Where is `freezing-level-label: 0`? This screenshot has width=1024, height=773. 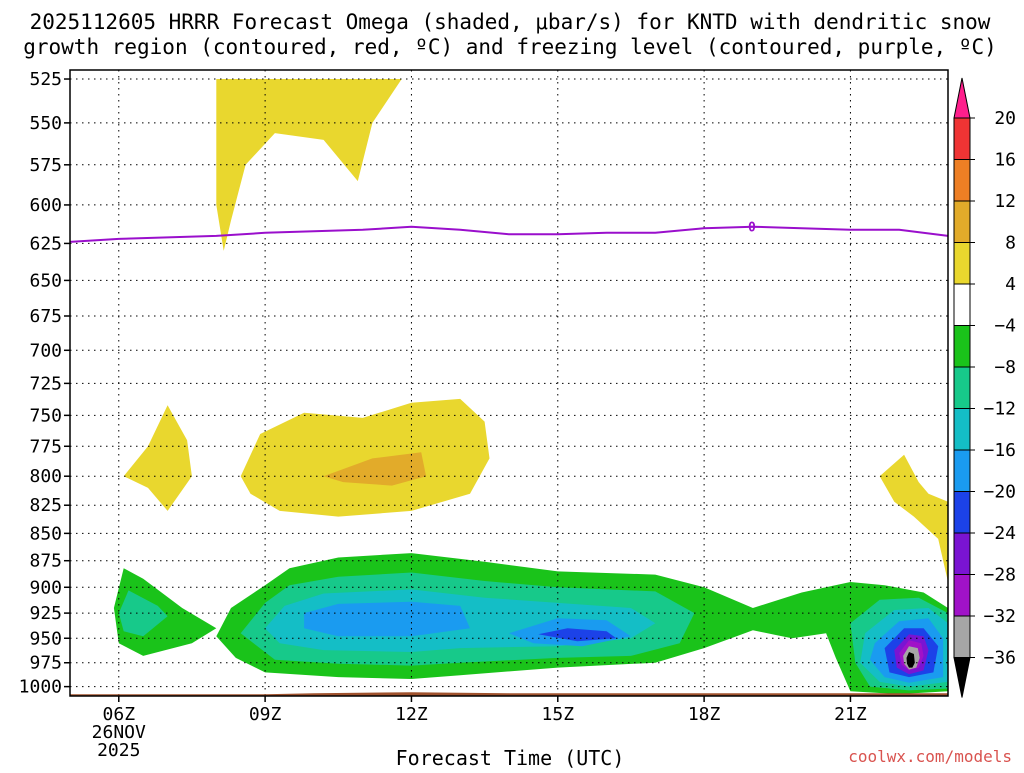
freezing-level-label: 0 is located at coordinates (752, 228).